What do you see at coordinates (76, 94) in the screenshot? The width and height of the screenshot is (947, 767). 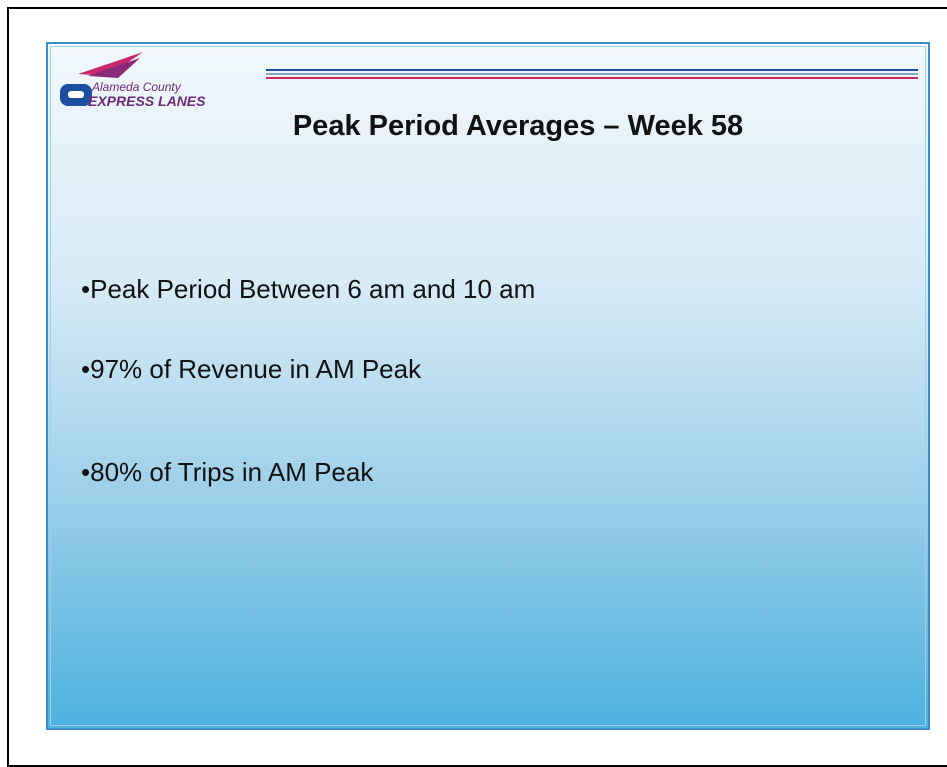 I see `logo-mark-inner` at bounding box center [76, 94].